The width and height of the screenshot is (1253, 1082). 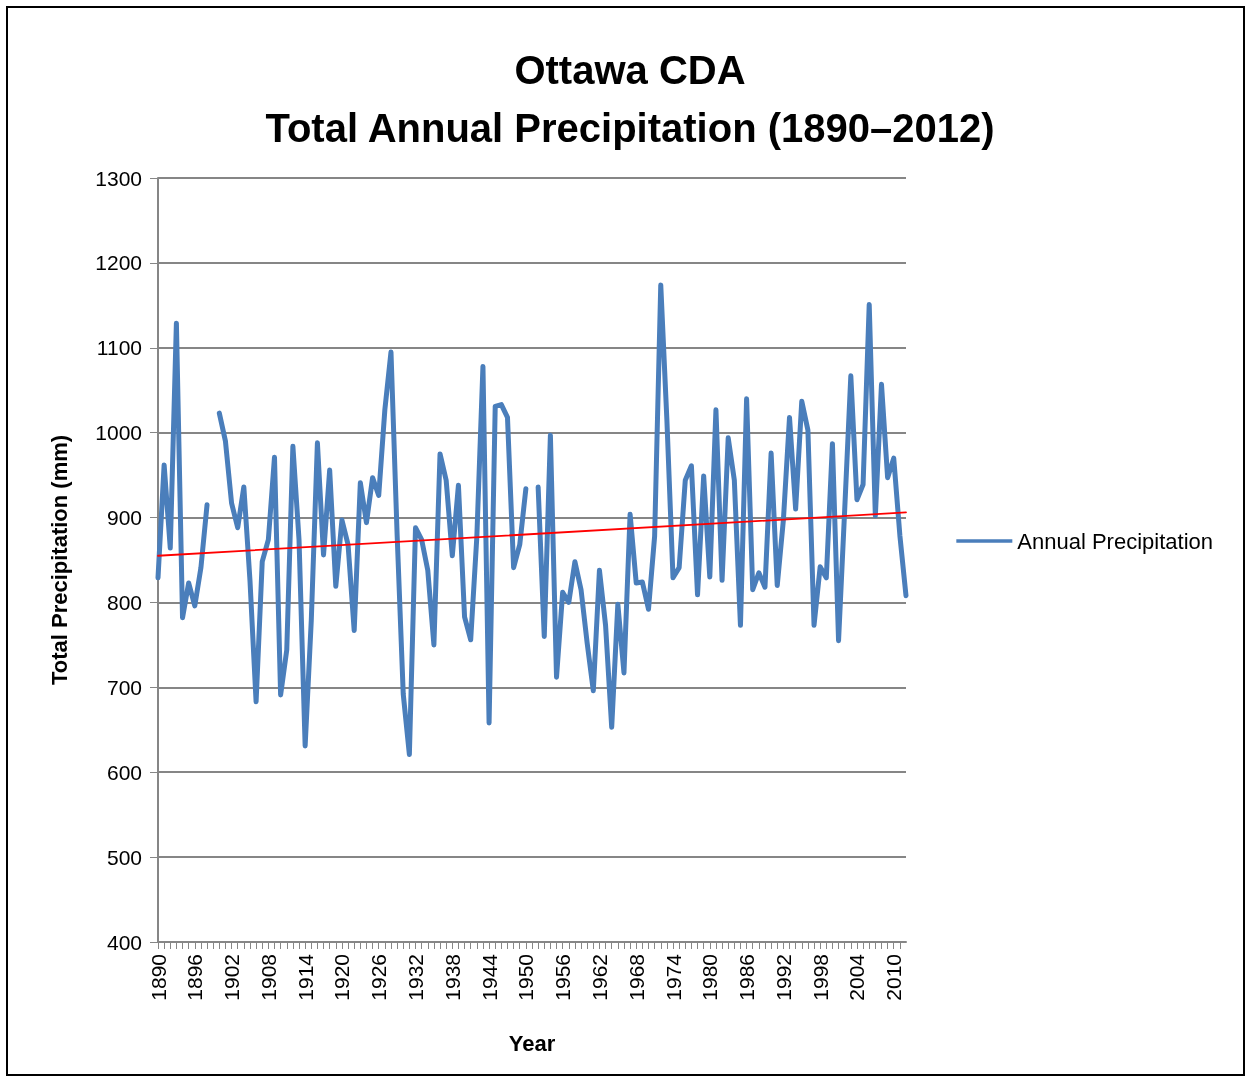 I want to click on x-tick-label: 1950, so click(x=526, y=977).